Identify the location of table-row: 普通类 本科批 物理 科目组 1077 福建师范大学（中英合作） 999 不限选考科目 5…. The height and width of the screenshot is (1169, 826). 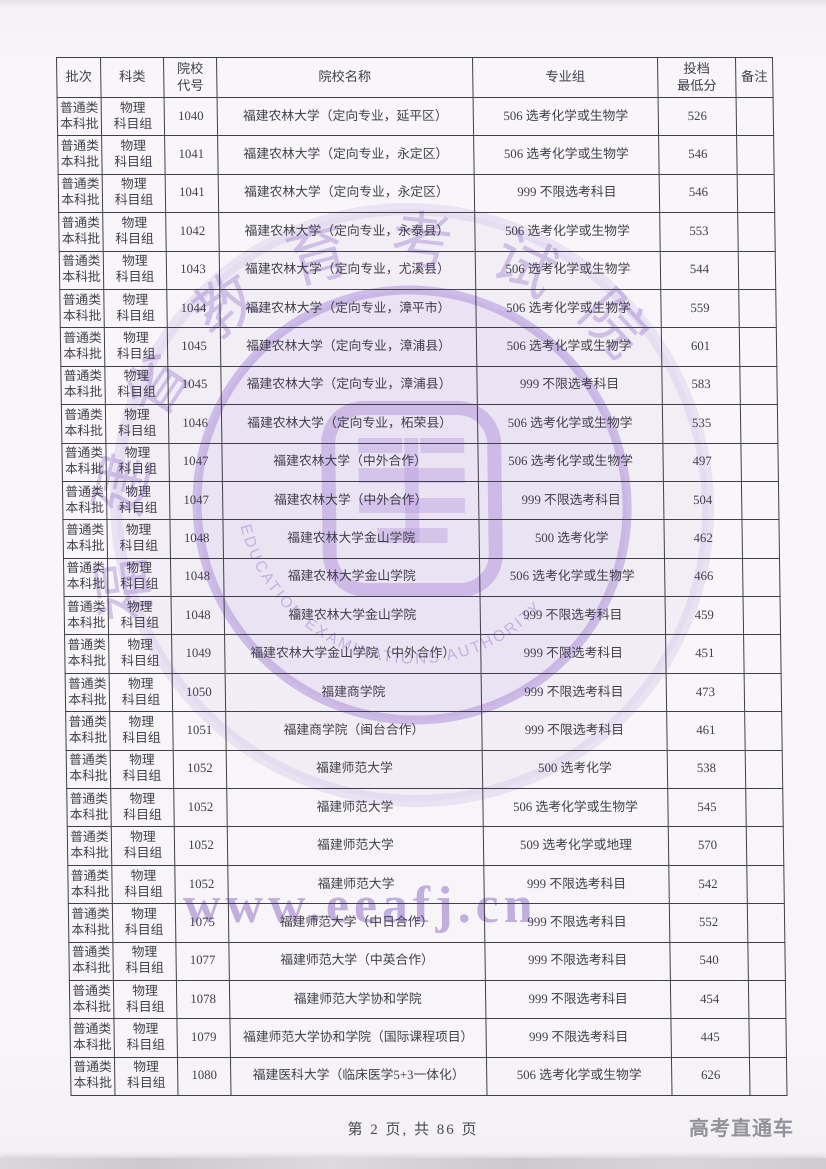
(427, 961).